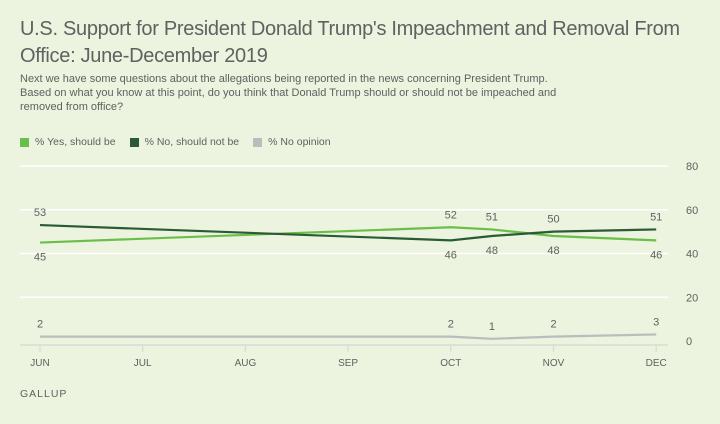  I want to click on legend-item-yes: % Yes, should be, so click(68, 142).